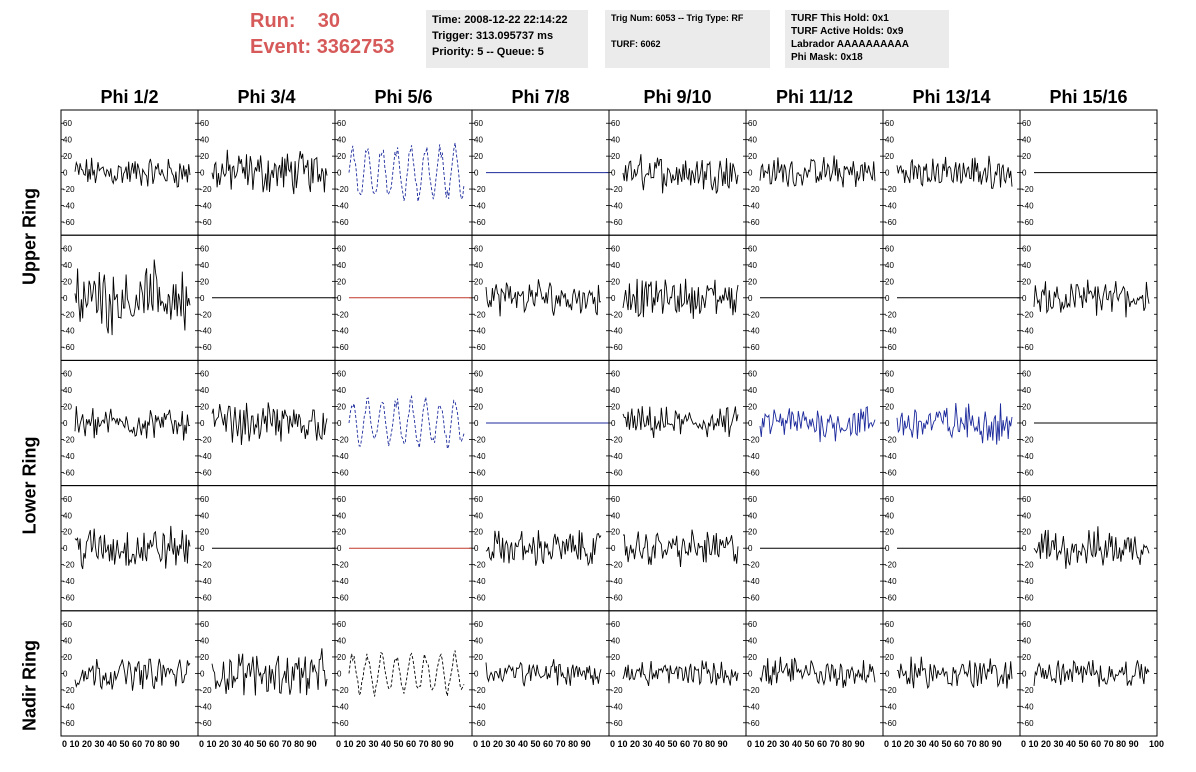 The image size is (1196, 772). What do you see at coordinates (1156, 744) in the screenshot?
I see `x-tick-label-end: 100` at bounding box center [1156, 744].